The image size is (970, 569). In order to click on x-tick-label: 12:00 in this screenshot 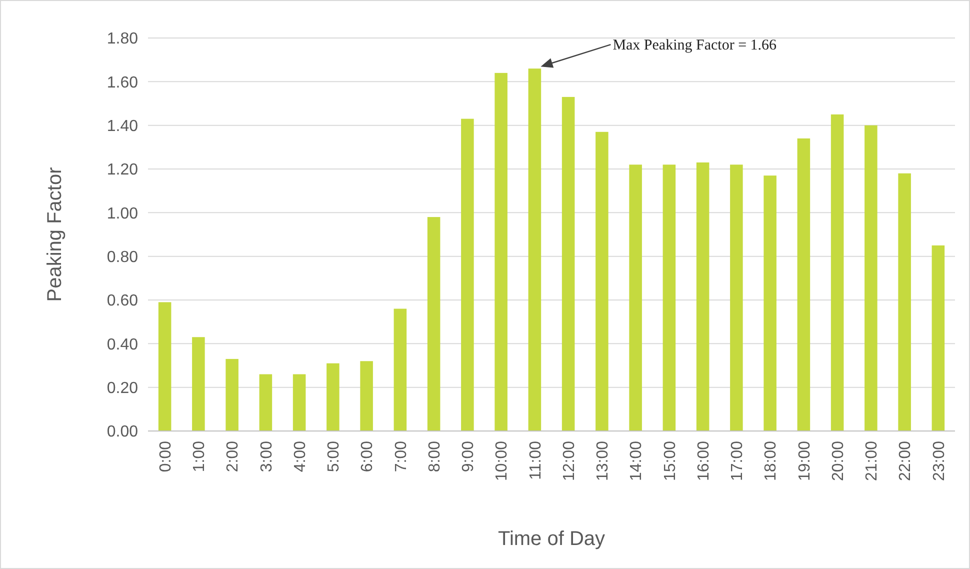, I will do `click(569, 461)`.